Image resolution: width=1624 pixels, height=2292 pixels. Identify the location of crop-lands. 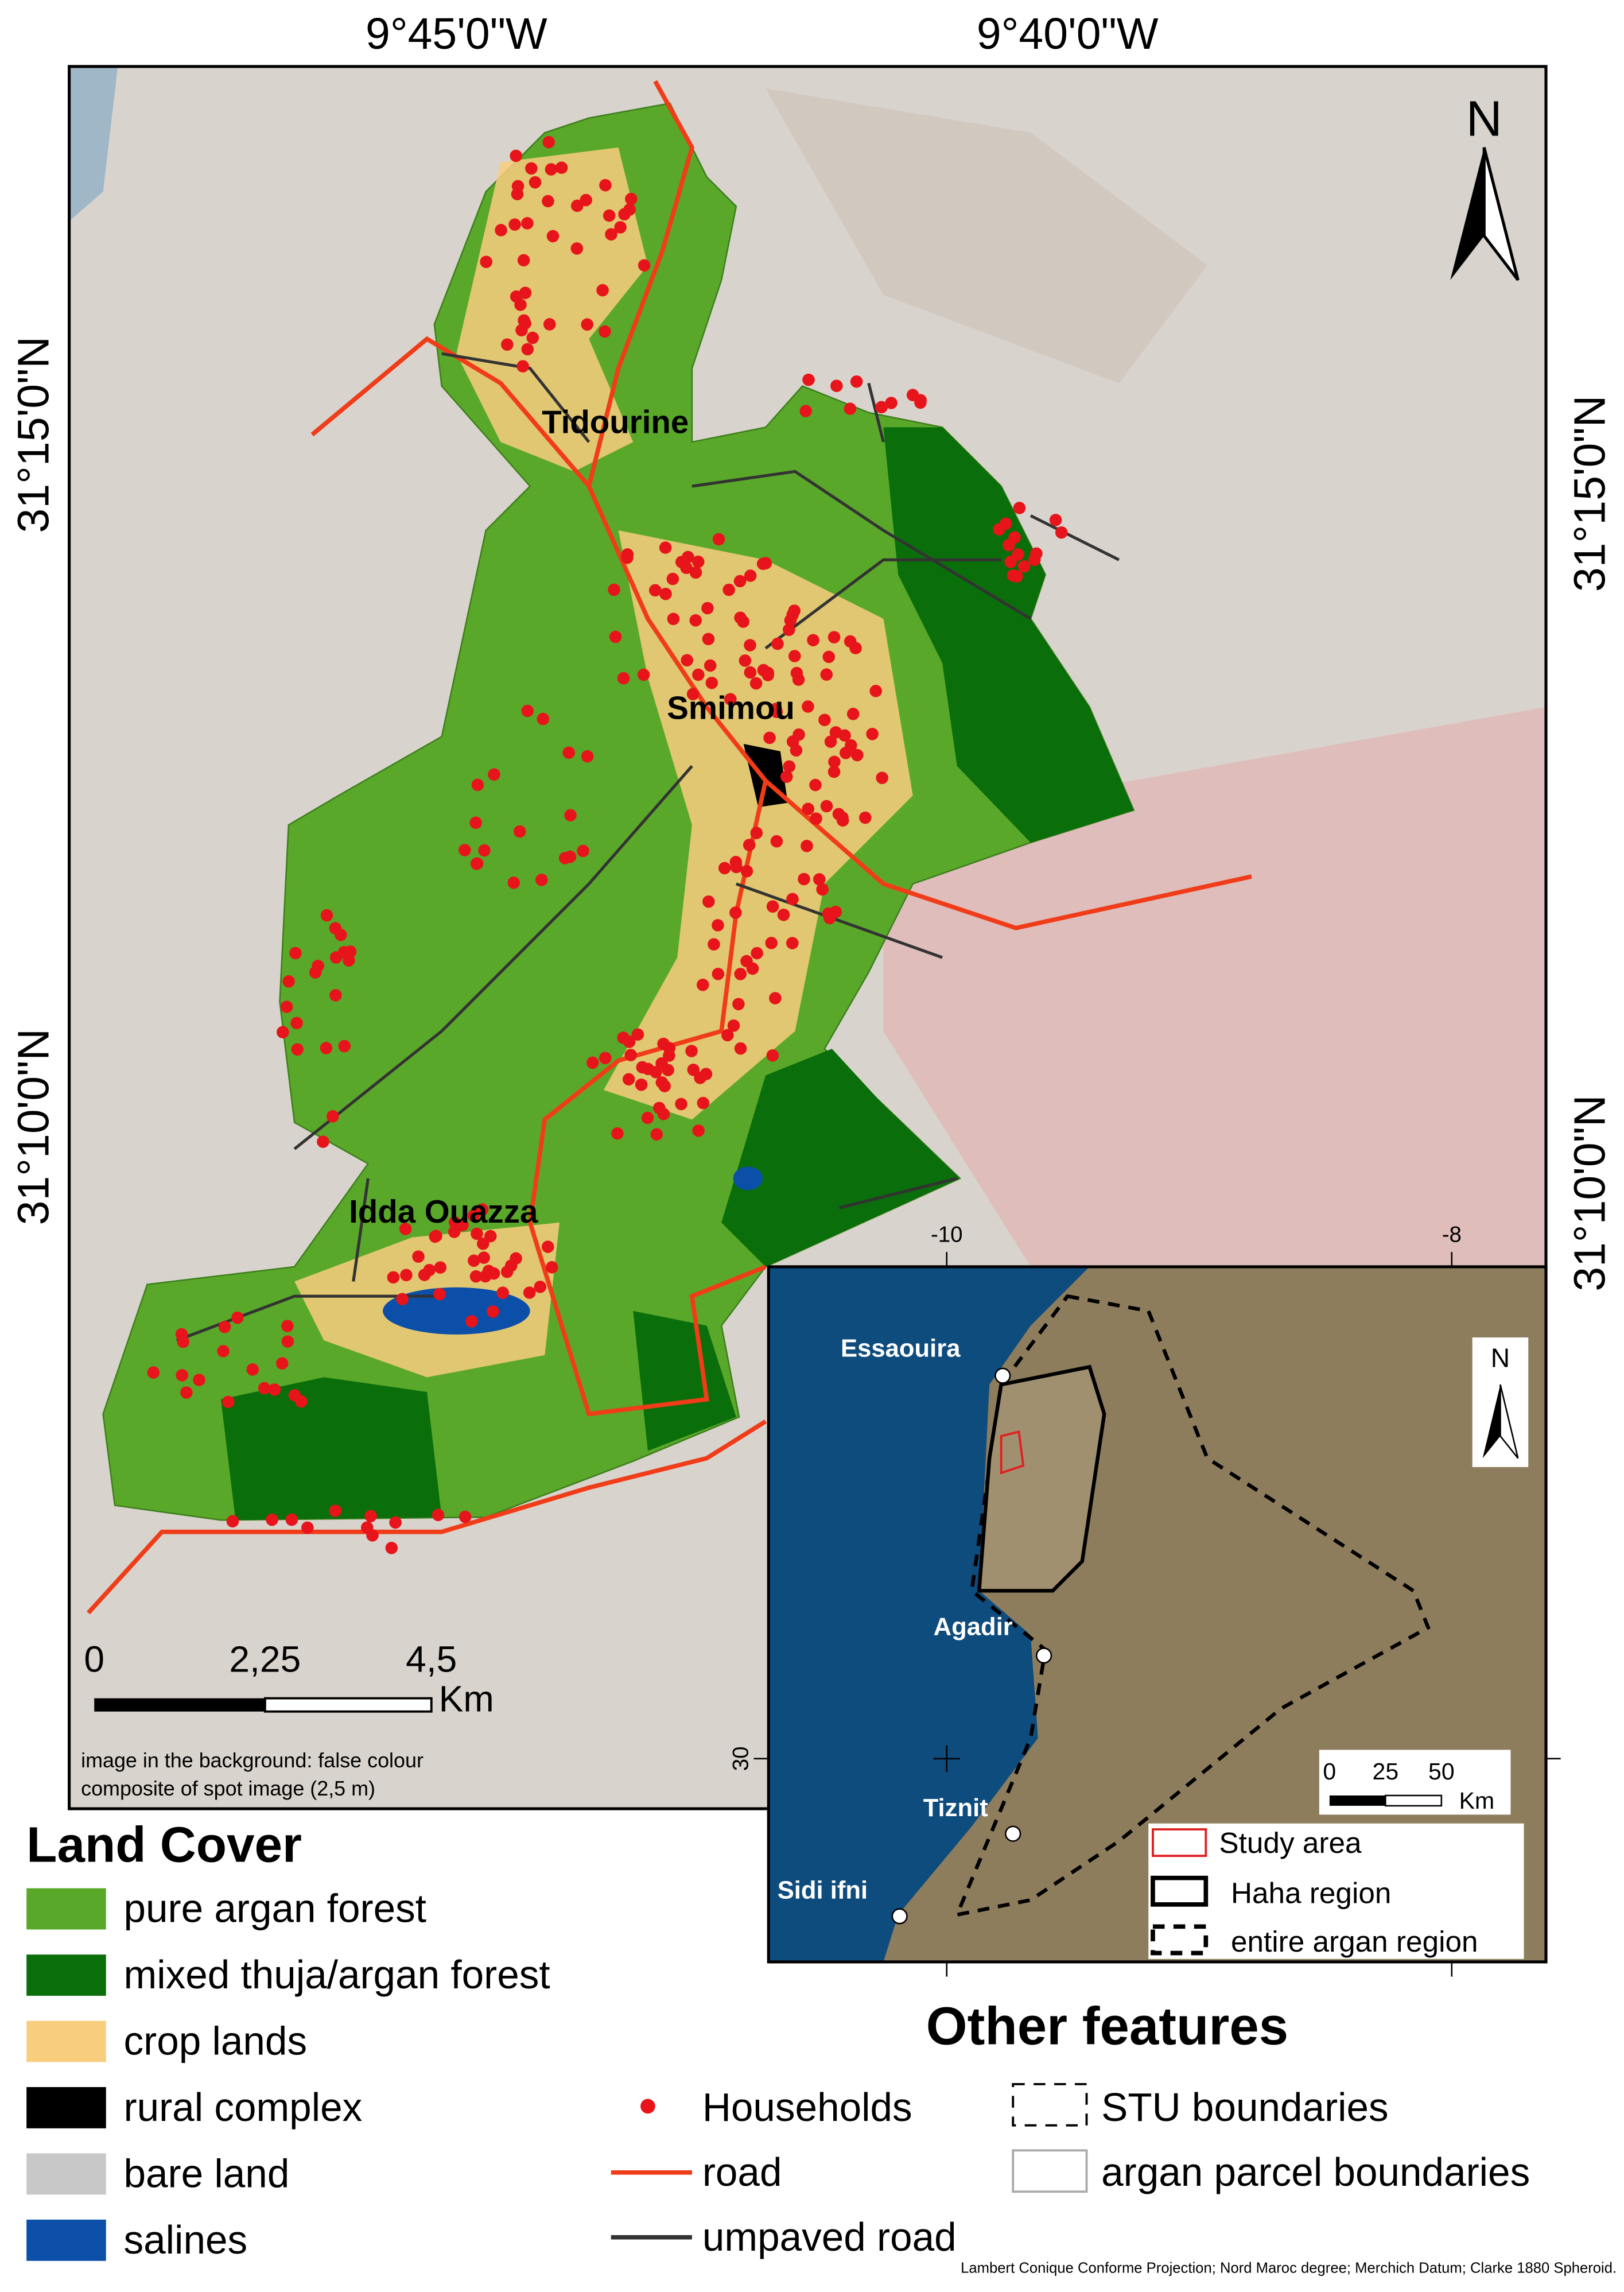
(758, 825).